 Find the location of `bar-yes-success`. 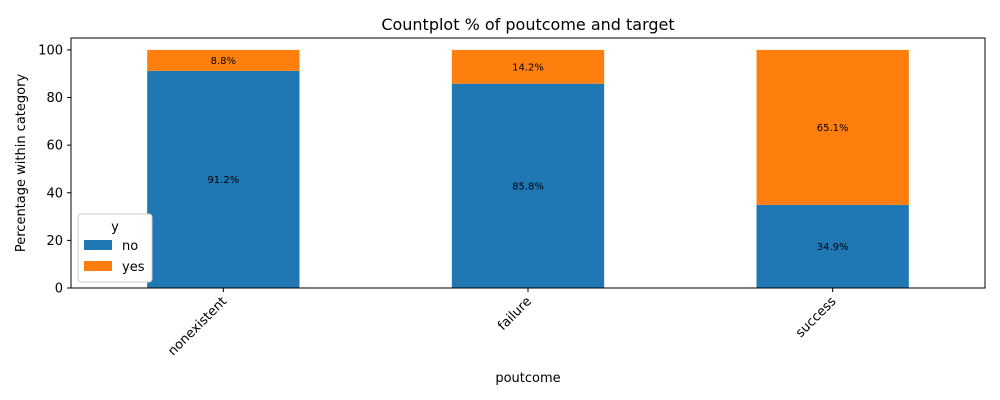

bar-yes-success is located at coordinates (832, 127).